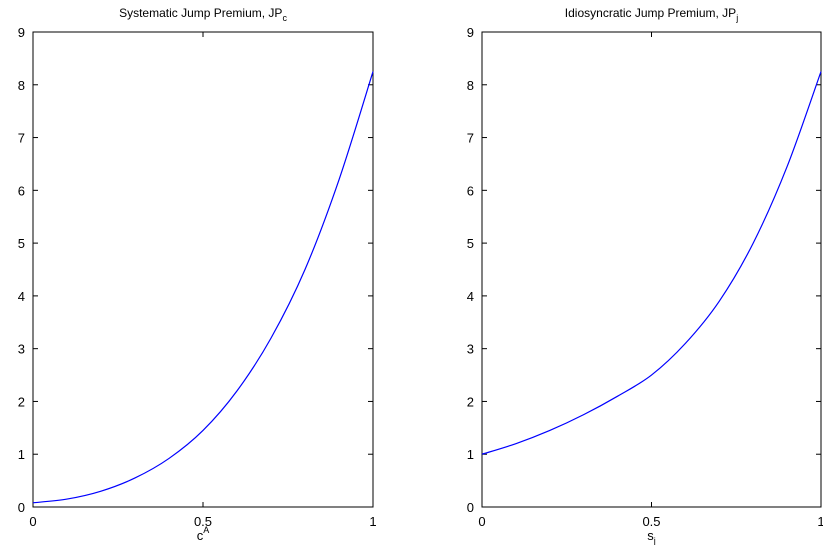 The image size is (823, 545). I want to click on chart-title-main: Idiosyncratic Jump Premium, JP, so click(650, 13).